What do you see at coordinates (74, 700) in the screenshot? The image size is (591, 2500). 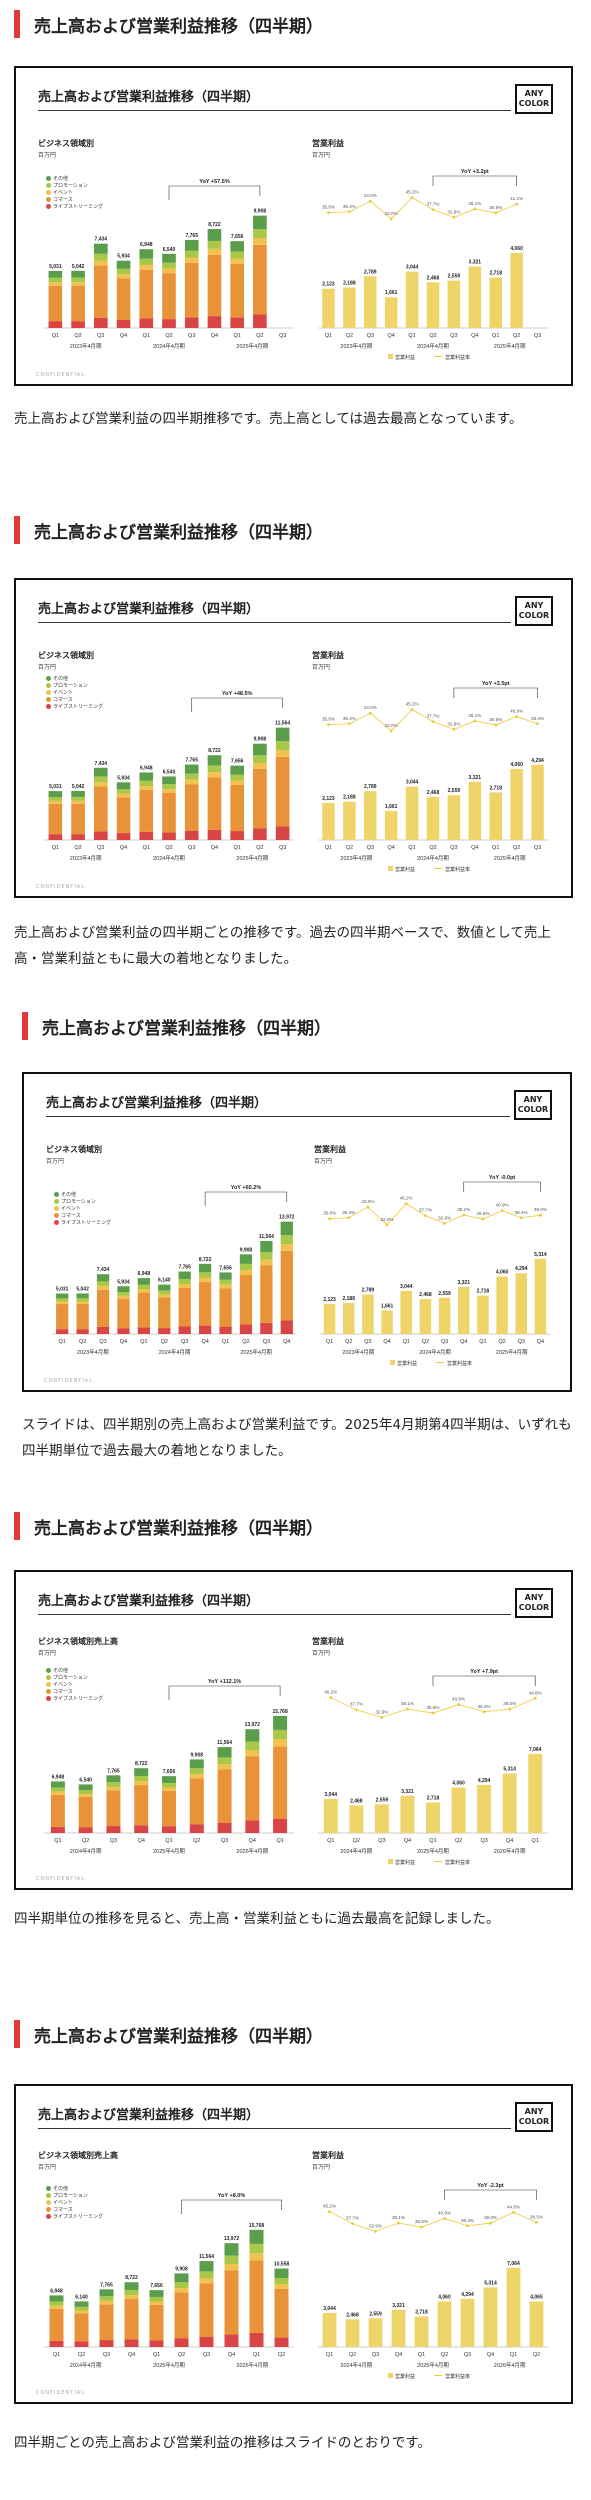 I see `legend-item: コマース` at bounding box center [74, 700].